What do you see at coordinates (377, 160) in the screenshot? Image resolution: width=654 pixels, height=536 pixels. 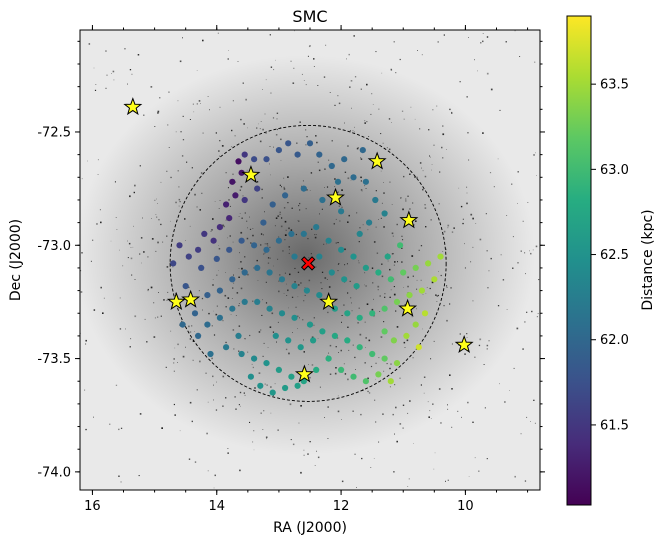 I see `star-marker` at bounding box center [377, 160].